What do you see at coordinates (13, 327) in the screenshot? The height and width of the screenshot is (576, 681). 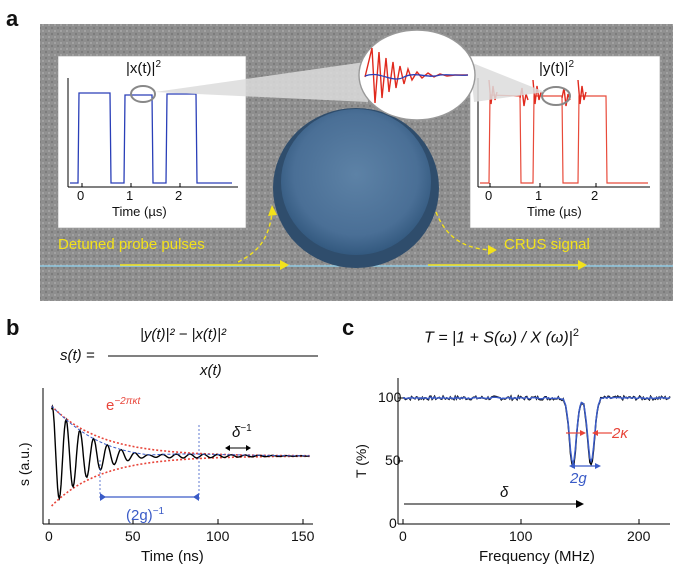 I see `panel-letter-b: b` at bounding box center [13, 327].